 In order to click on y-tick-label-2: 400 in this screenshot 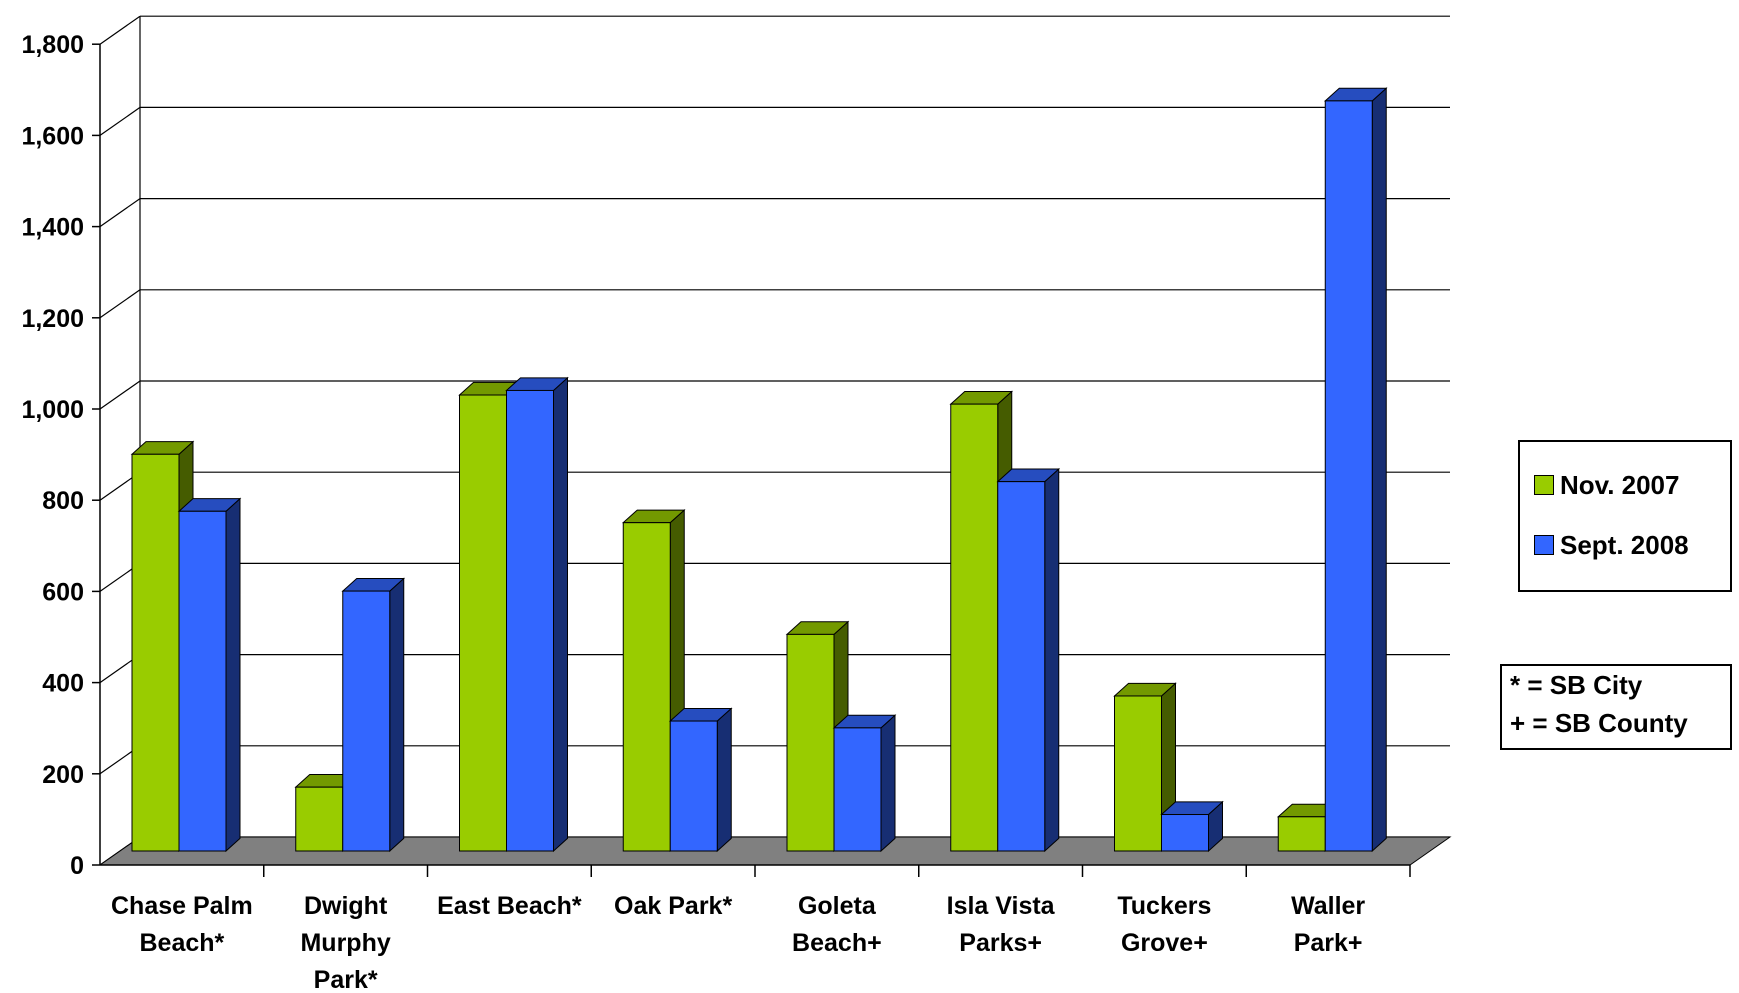, I will do `click(63, 684)`.